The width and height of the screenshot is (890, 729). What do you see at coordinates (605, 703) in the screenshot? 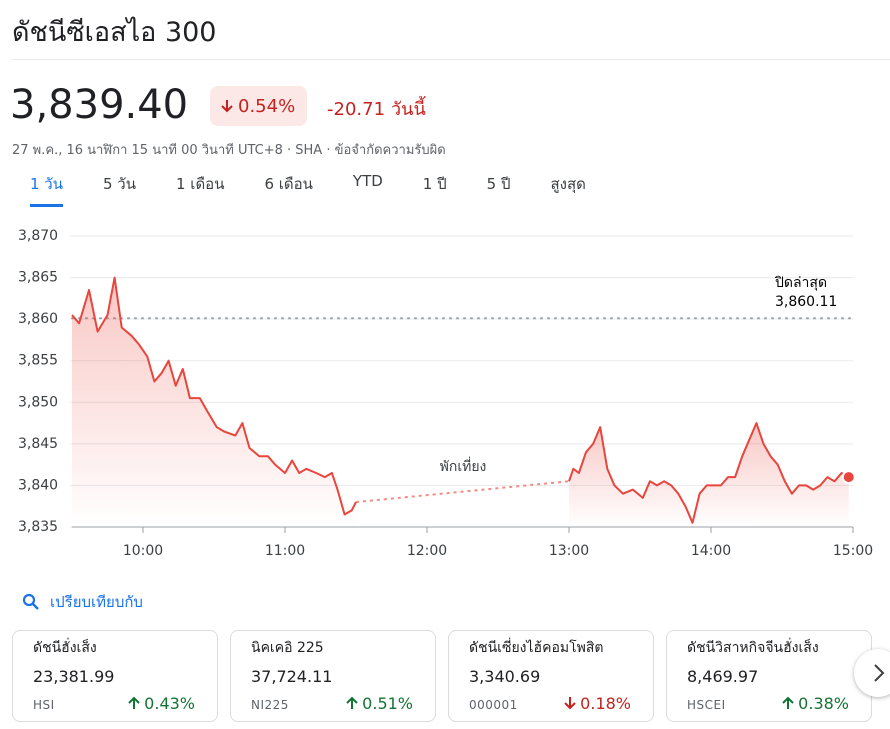
I see `card-change-value: 0.18%` at bounding box center [605, 703].